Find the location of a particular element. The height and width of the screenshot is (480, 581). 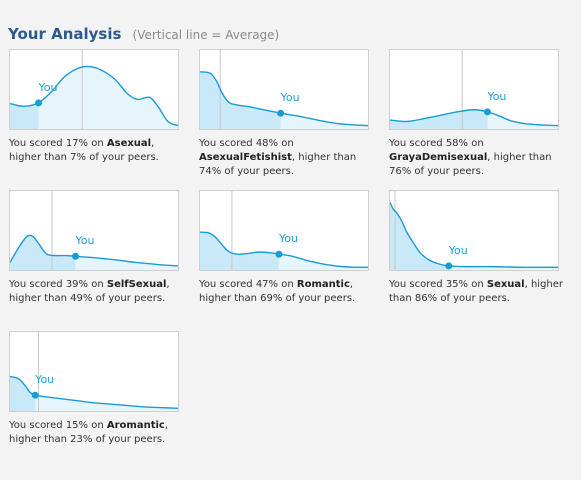

higher-than-value: 74% is located at coordinates (210, 171).